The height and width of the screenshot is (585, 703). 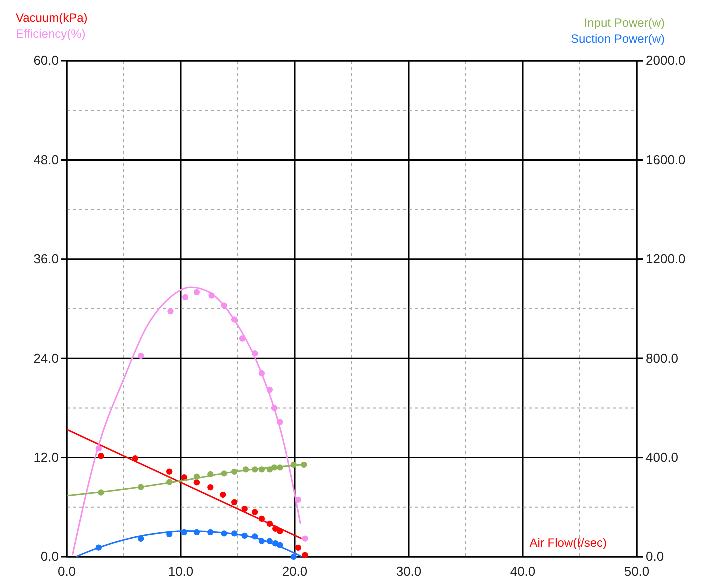 I want to click on y-tick-label: 36.0, so click(x=46, y=259).